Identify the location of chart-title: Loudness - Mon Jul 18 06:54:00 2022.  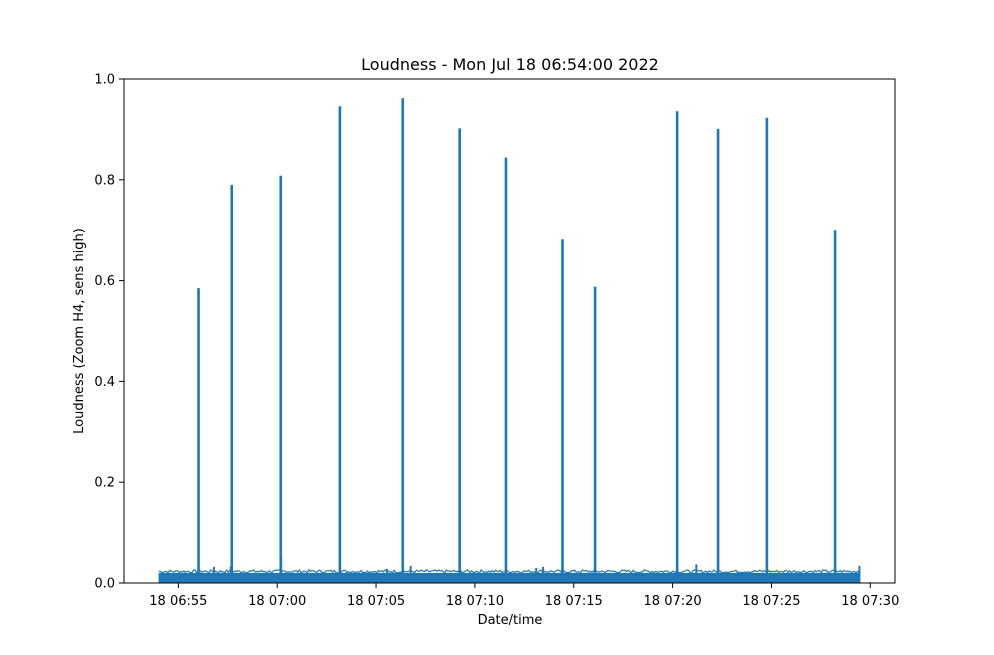
(510, 64).